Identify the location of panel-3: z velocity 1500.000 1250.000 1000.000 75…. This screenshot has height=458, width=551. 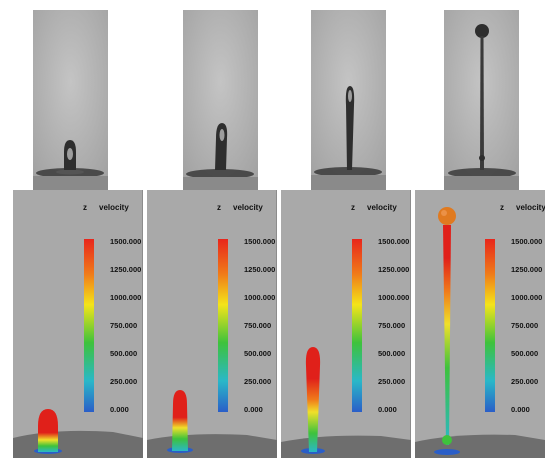
(346, 324).